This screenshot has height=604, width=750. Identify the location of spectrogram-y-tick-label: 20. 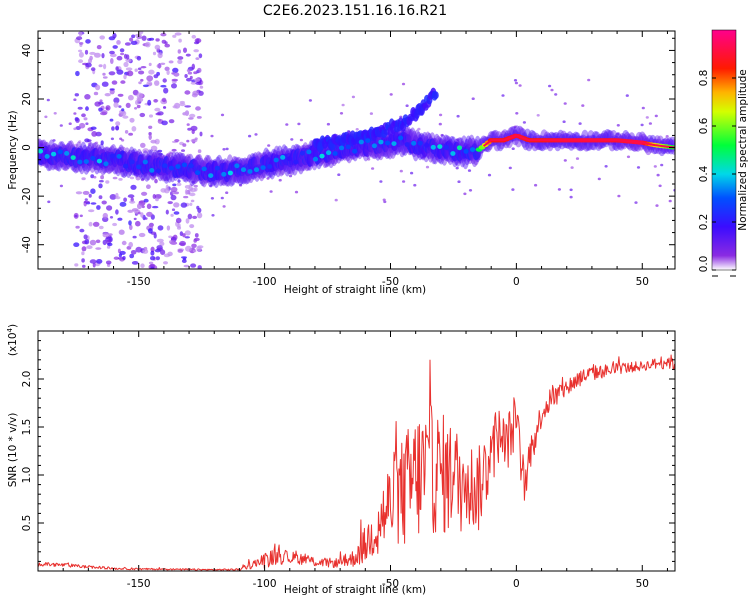
(27, 98).